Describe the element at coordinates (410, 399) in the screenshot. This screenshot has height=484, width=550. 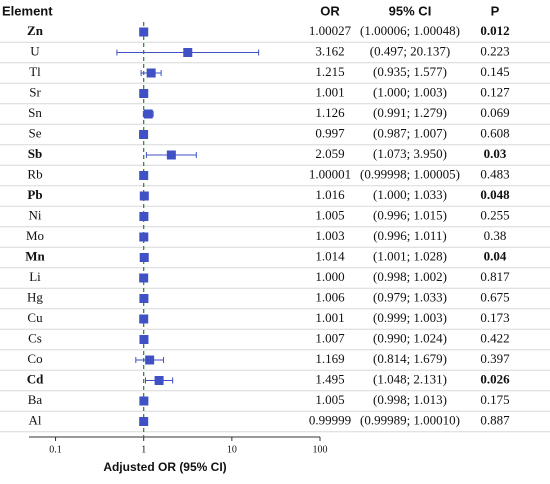
I see `ci-value: (0.998; 1.013)` at that location.